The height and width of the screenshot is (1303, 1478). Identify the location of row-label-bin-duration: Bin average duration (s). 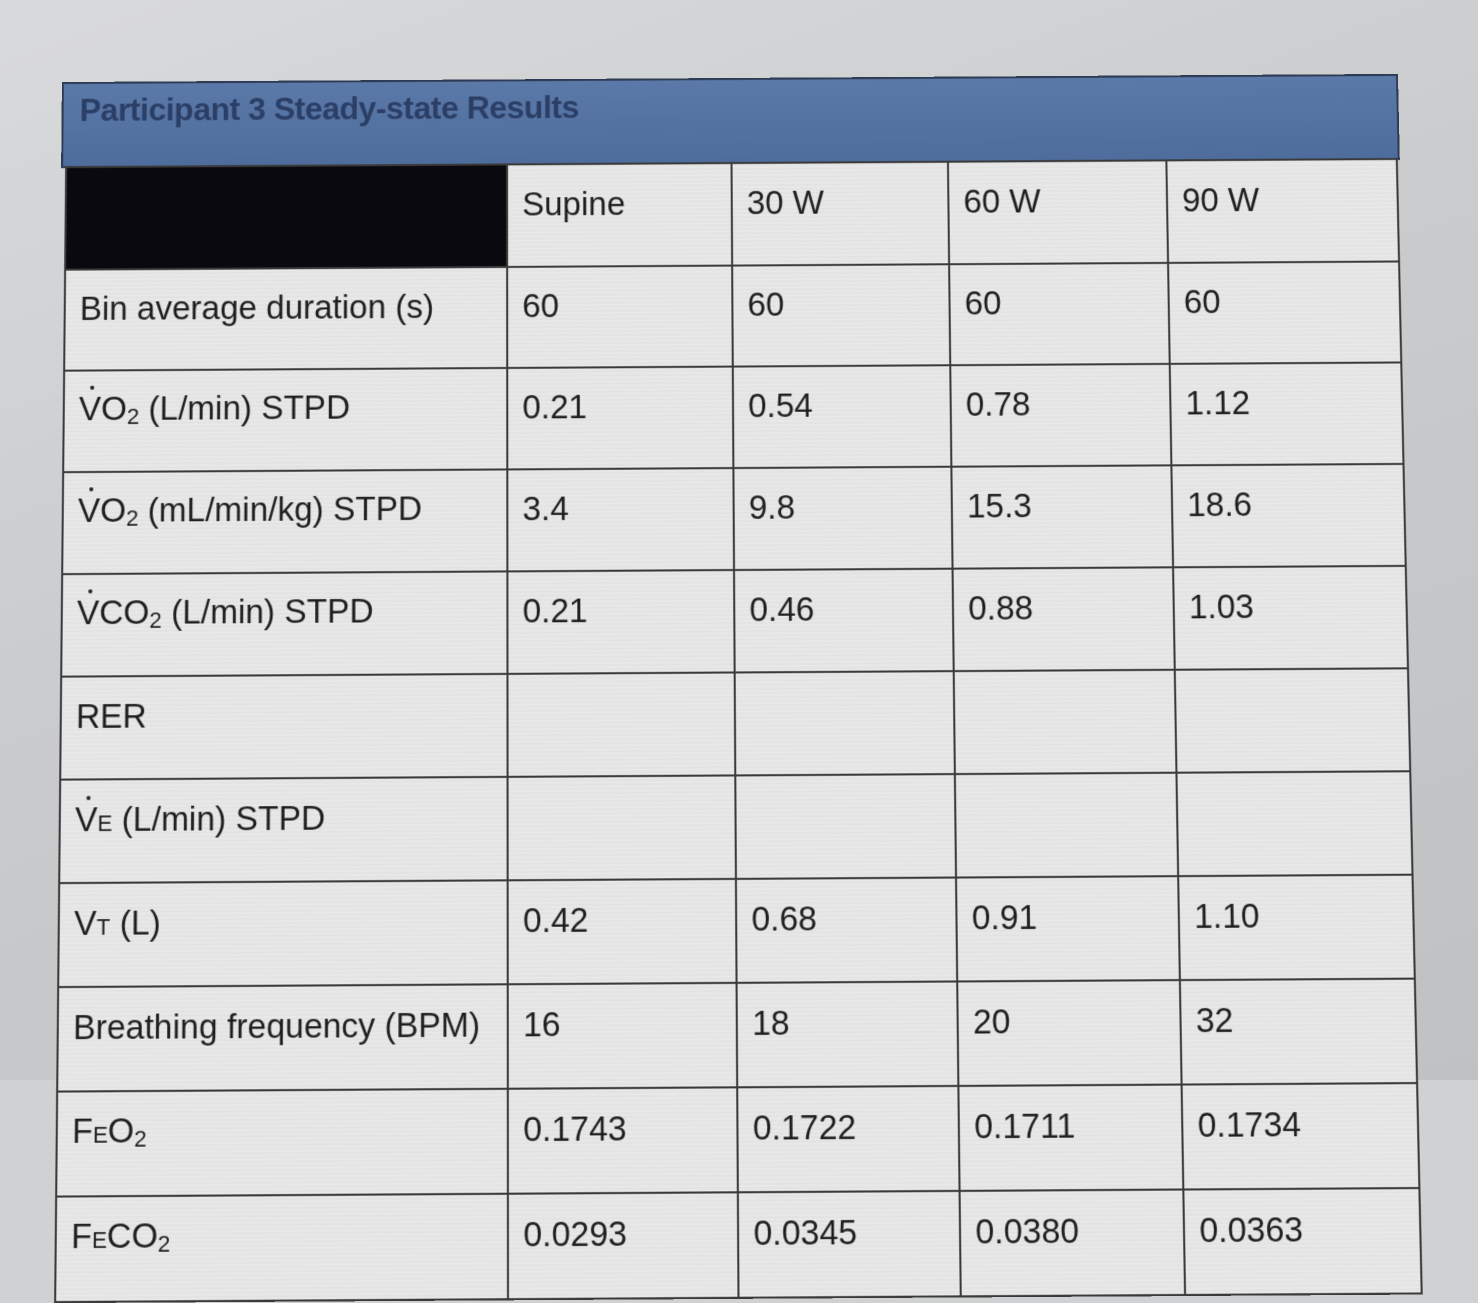
(285, 319).